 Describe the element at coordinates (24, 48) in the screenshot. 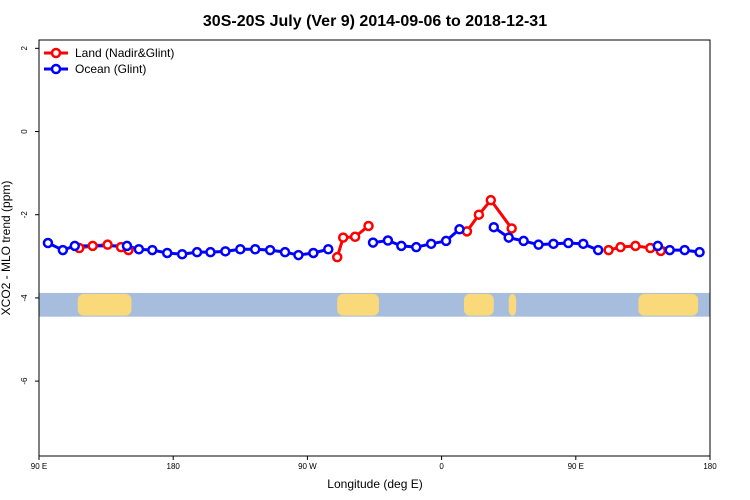

I see `y-tick-label: 2` at that location.